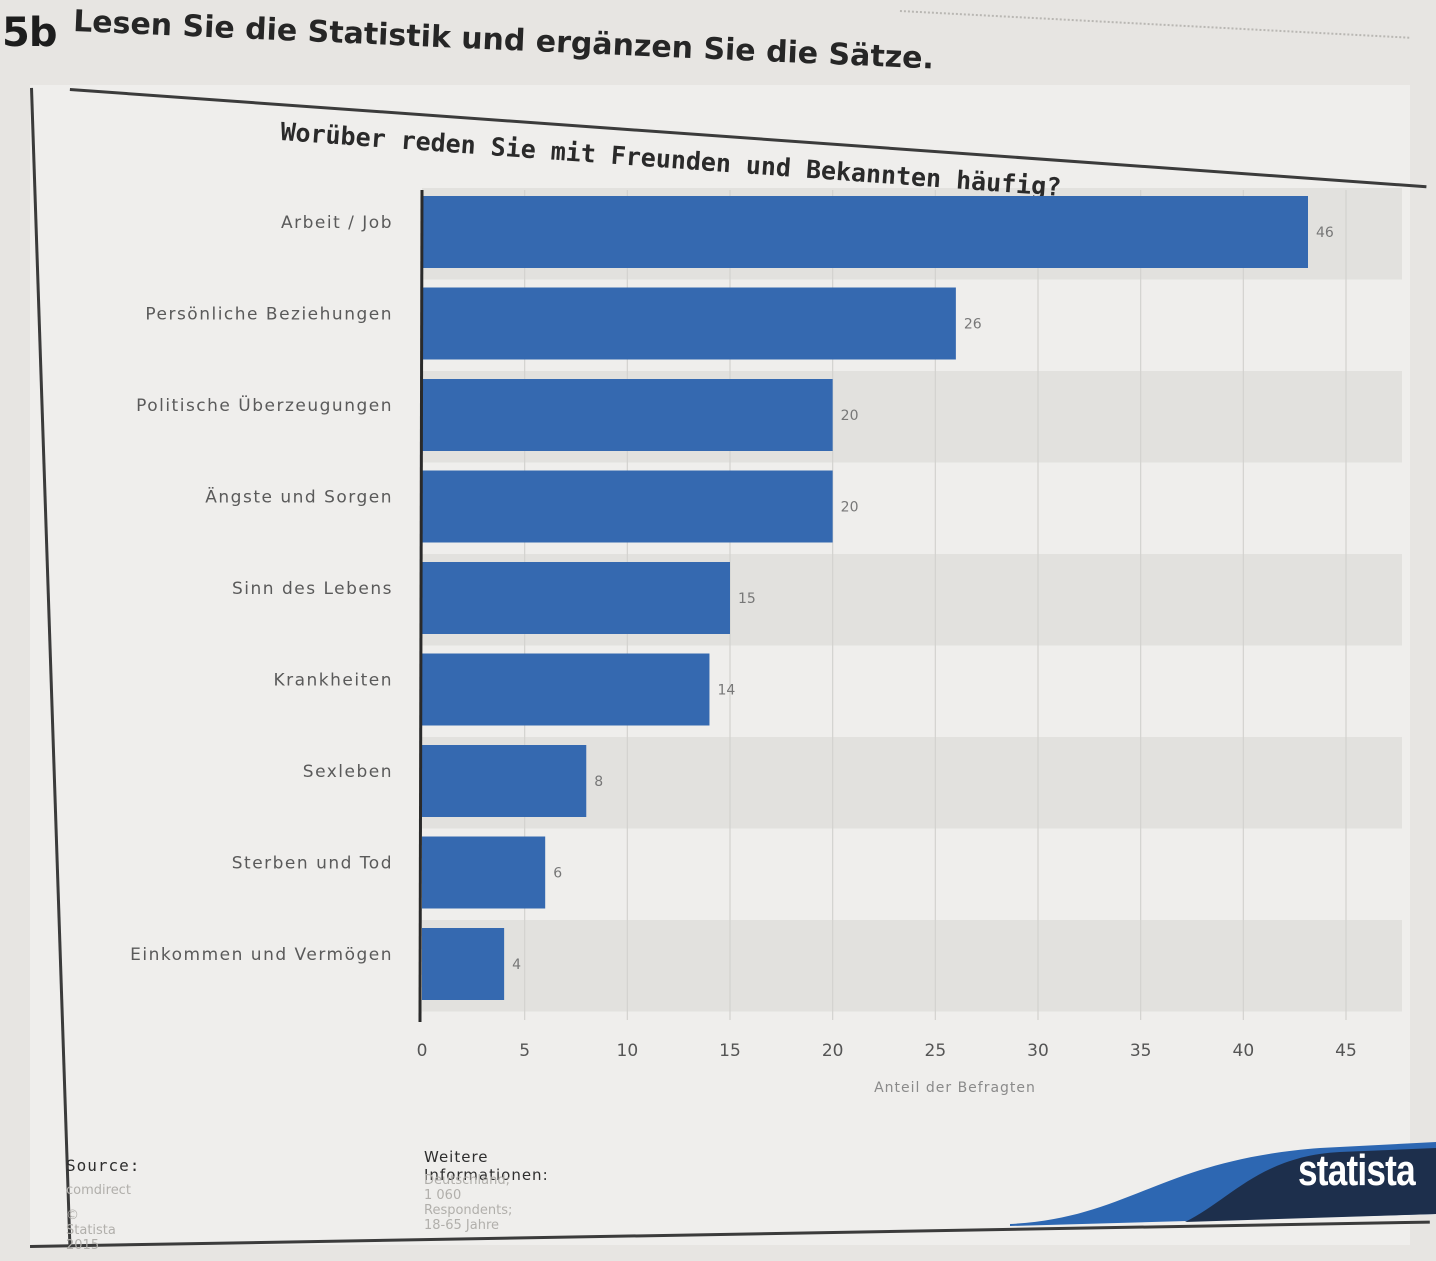 This screenshot has width=1436, height=1261. What do you see at coordinates (1244, 1051) in the screenshot?
I see `x-tick-label: 40` at bounding box center [1244, 1051].